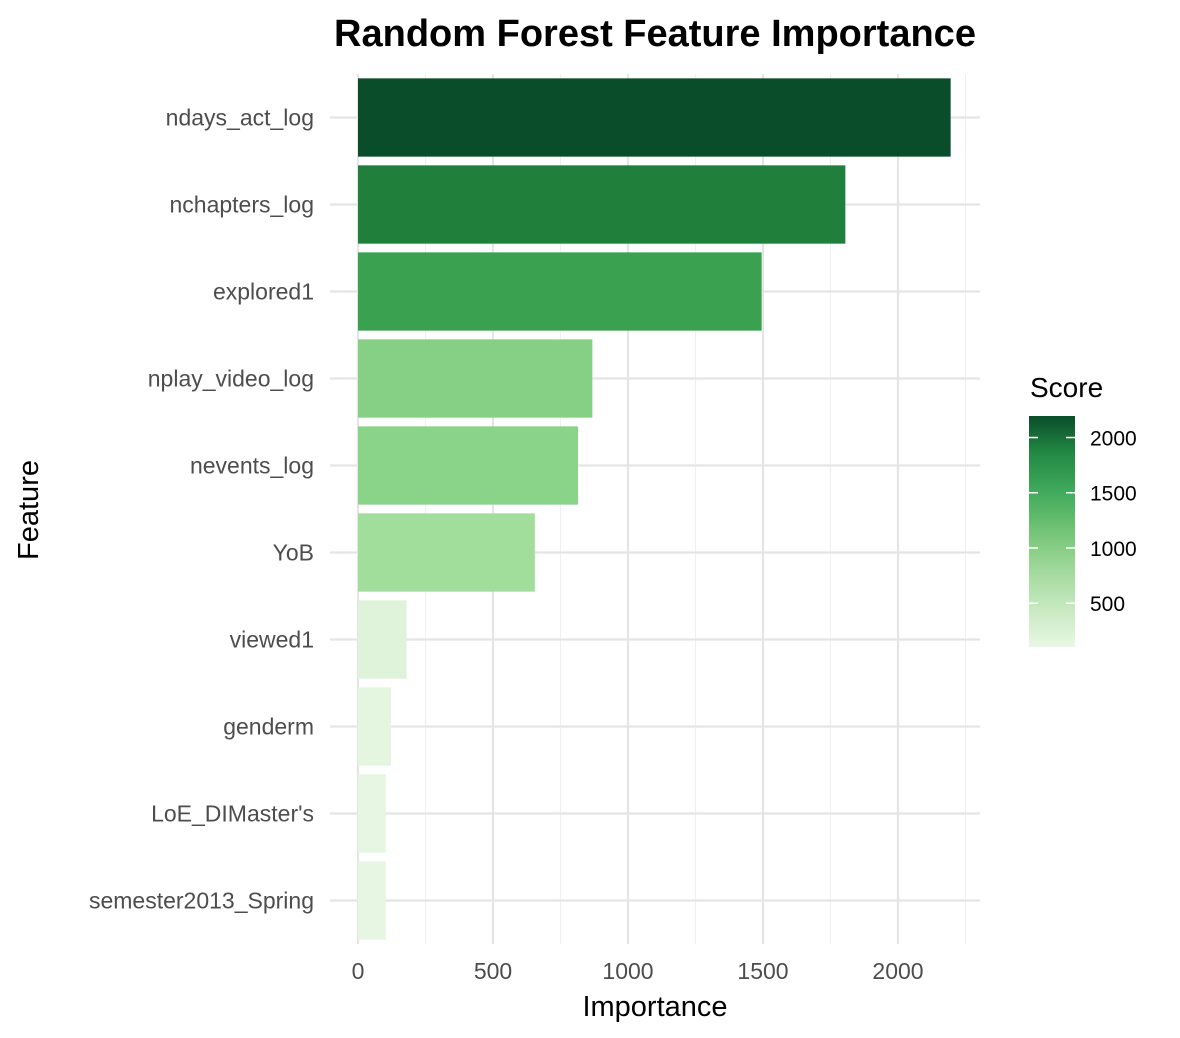  Describe the element at coordinates (293, 553) in the screenshot. I see `y-tick-label: YoB` at that location.